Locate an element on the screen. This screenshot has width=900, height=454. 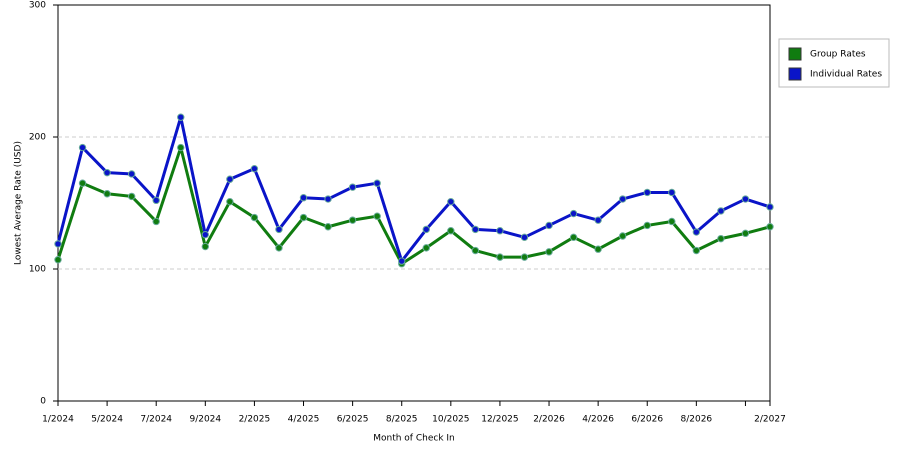
x-tick-label: 2/2027 is located at coordinates (770, 420).